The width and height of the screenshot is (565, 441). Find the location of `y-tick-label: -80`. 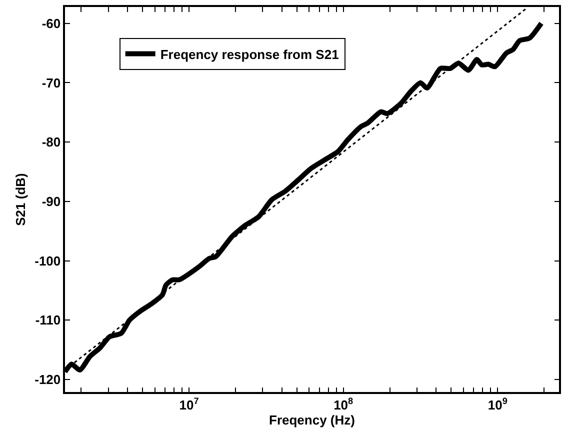

y-tick-label: -80 is located at coordinates (51, 142).